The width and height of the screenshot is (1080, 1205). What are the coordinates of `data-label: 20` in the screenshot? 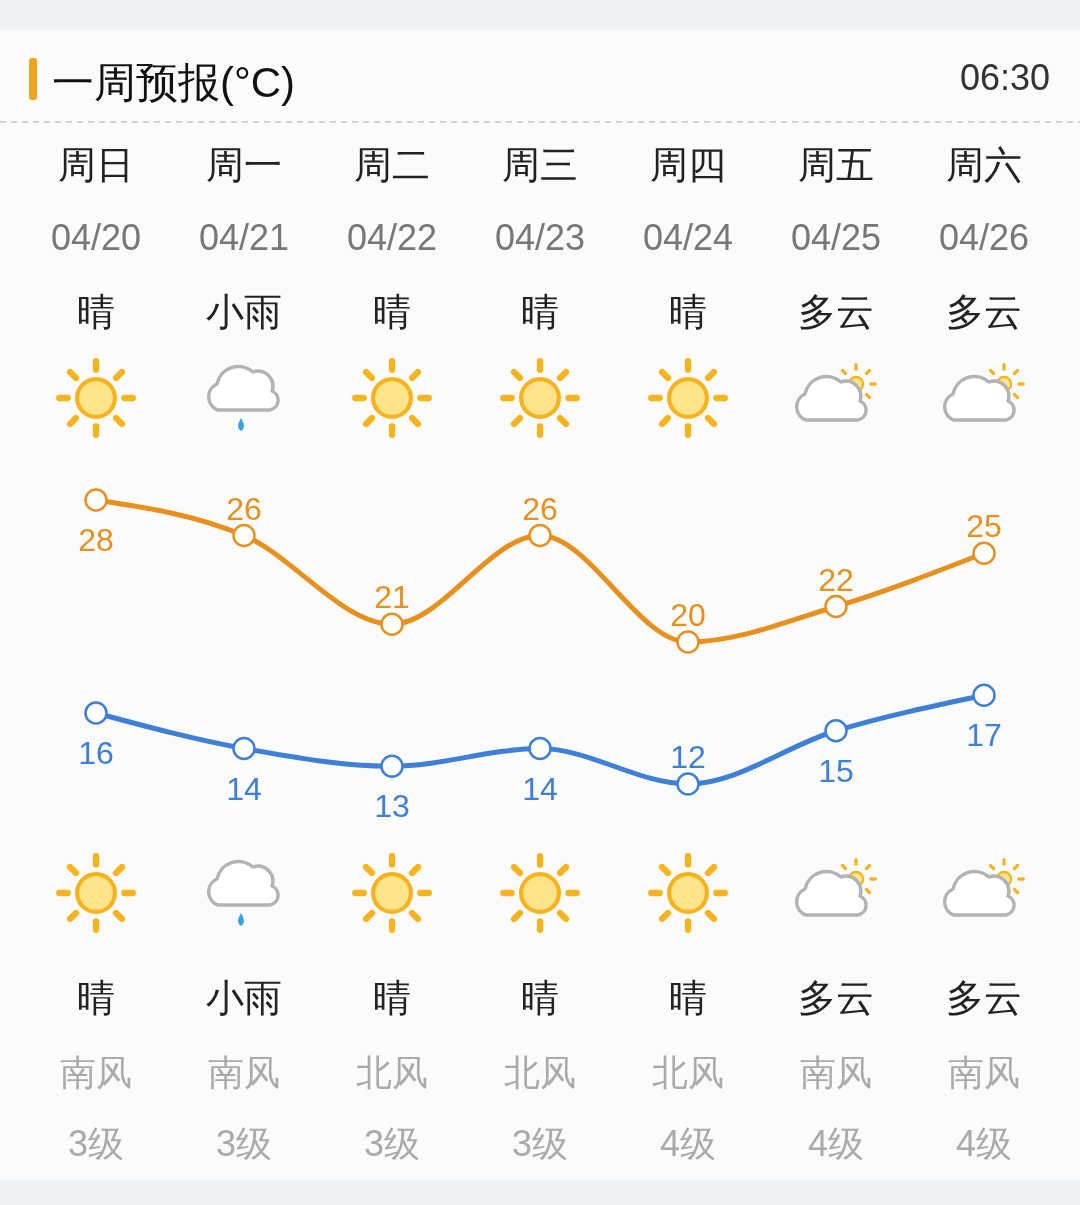 It's located at (688, 615).